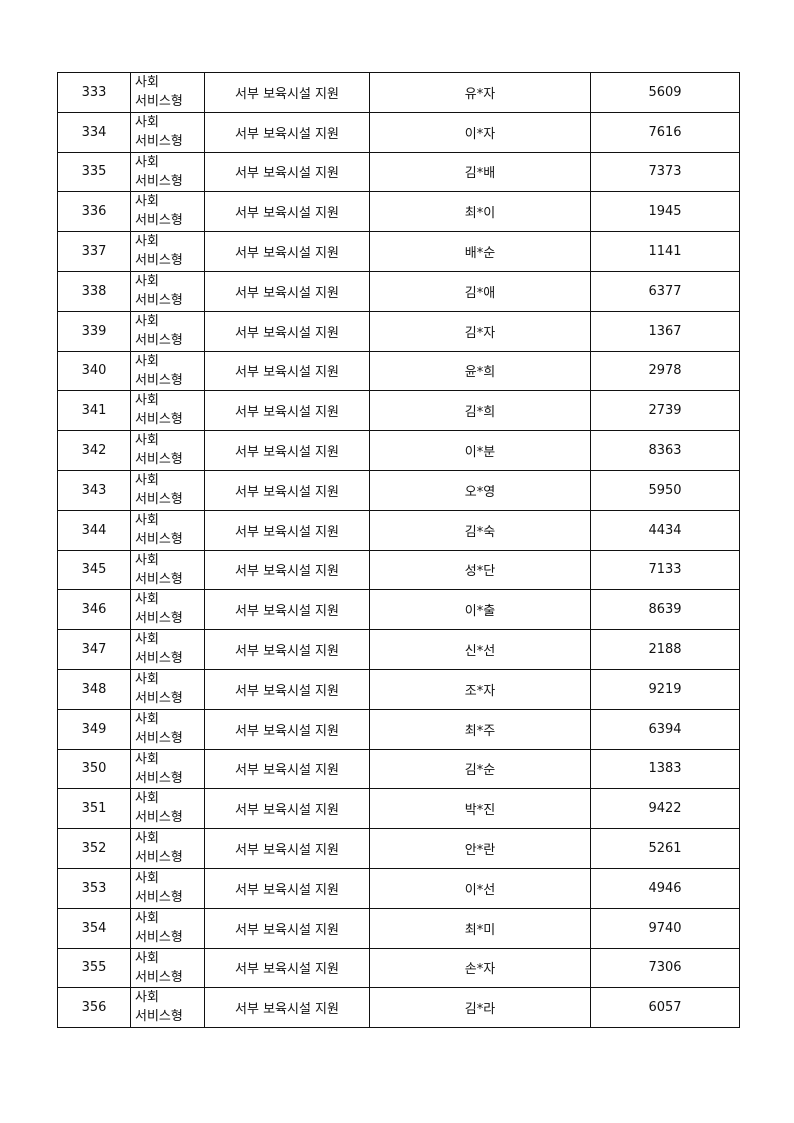 Image resolution: width=794 pixels, height=1123 pixels. I want to click on table-row: 352 사회 서비스형 서부 보육시설 지원 안*란 5261, so click(398, 848).